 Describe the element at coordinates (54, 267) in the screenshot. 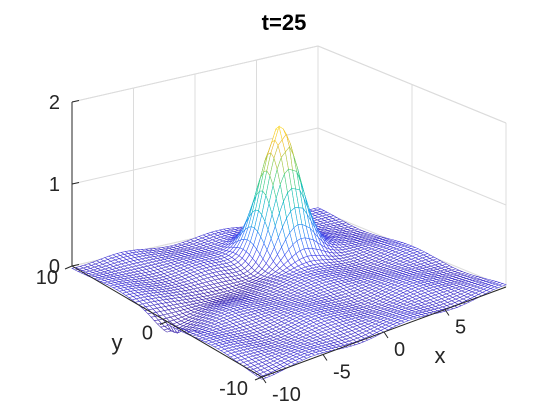

I see `z-tick-label: 0` at that location.